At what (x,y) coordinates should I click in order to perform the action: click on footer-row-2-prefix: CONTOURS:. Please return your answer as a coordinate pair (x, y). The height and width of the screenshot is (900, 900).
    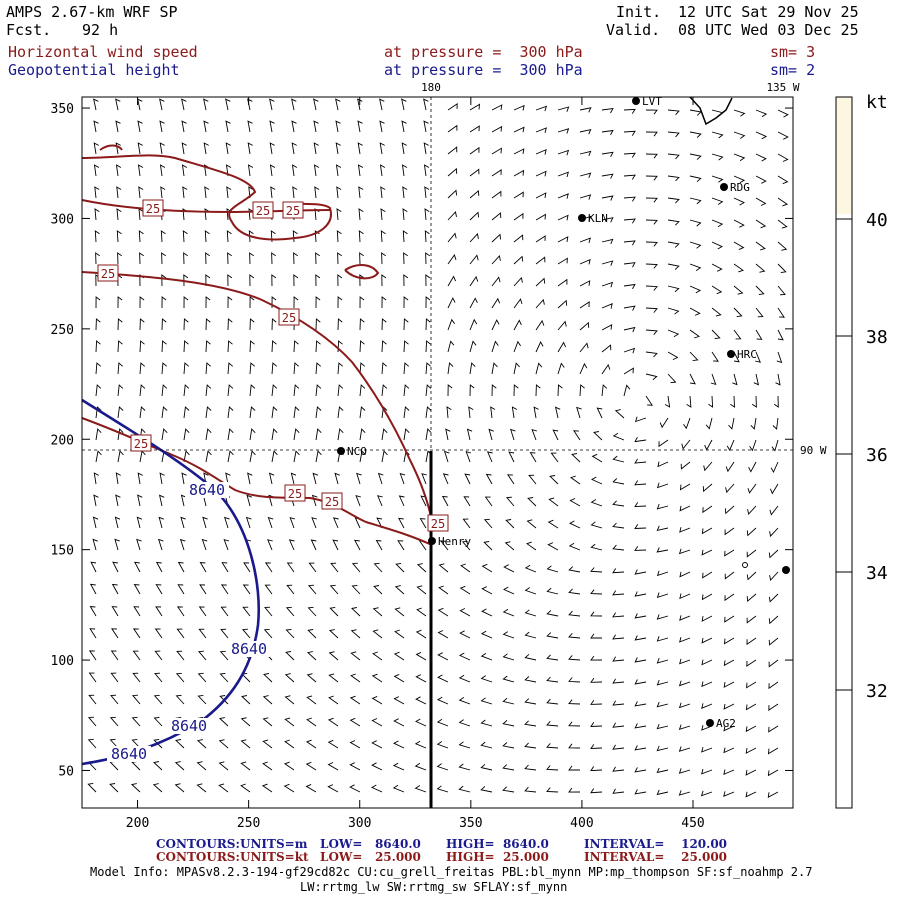
    Looking at the image, I should click on (198, 857).